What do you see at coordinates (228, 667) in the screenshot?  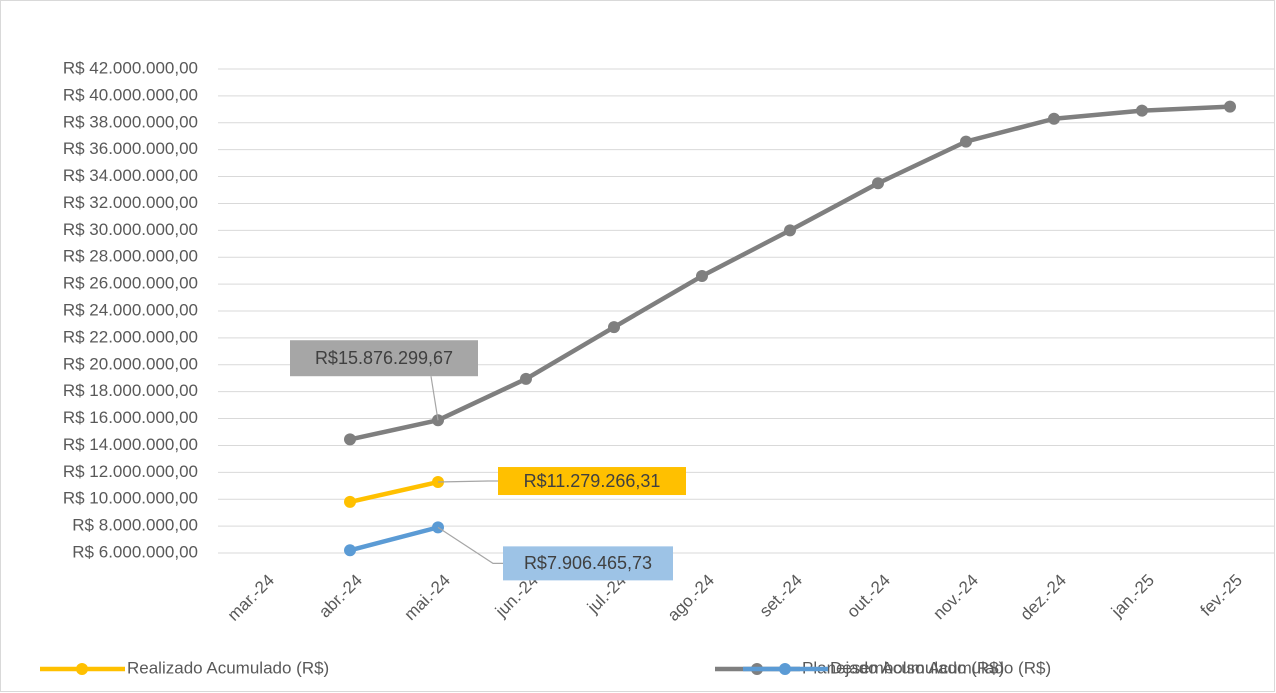 I see `legend-label: Realizado Acumulado (R$)` at bounding box center [228, 667].